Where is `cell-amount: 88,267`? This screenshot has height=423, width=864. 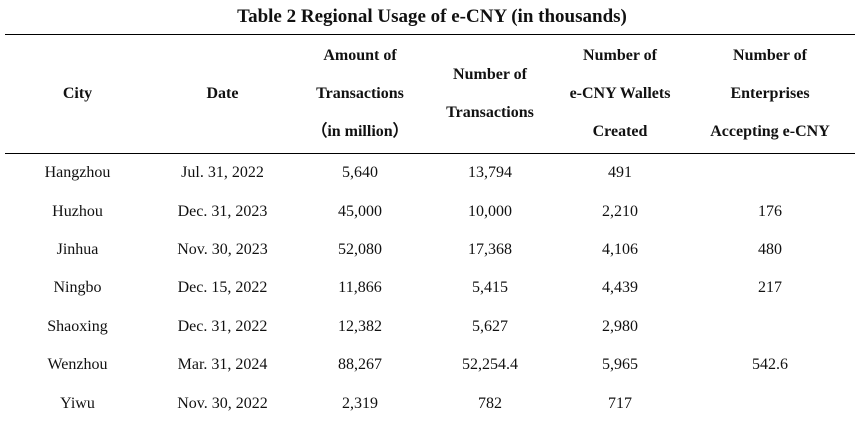
cell-amount: 88,267 is located at coordinates (360, 365).